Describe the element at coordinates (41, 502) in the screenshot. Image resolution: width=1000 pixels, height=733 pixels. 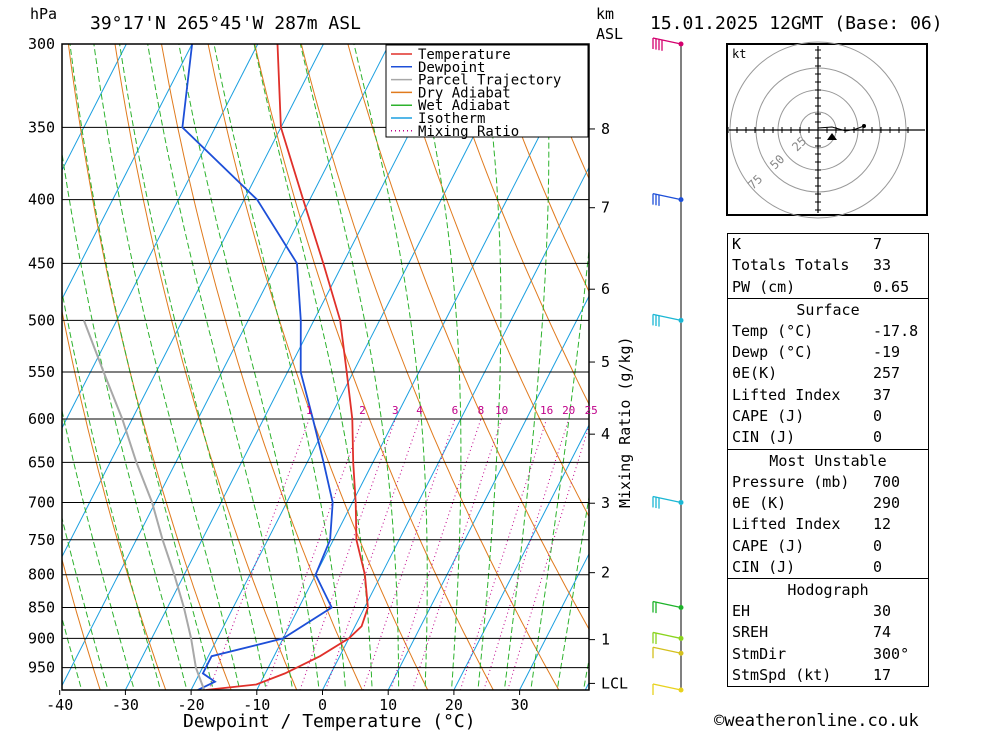
I see `pressure-tick-label: 700` at that location.